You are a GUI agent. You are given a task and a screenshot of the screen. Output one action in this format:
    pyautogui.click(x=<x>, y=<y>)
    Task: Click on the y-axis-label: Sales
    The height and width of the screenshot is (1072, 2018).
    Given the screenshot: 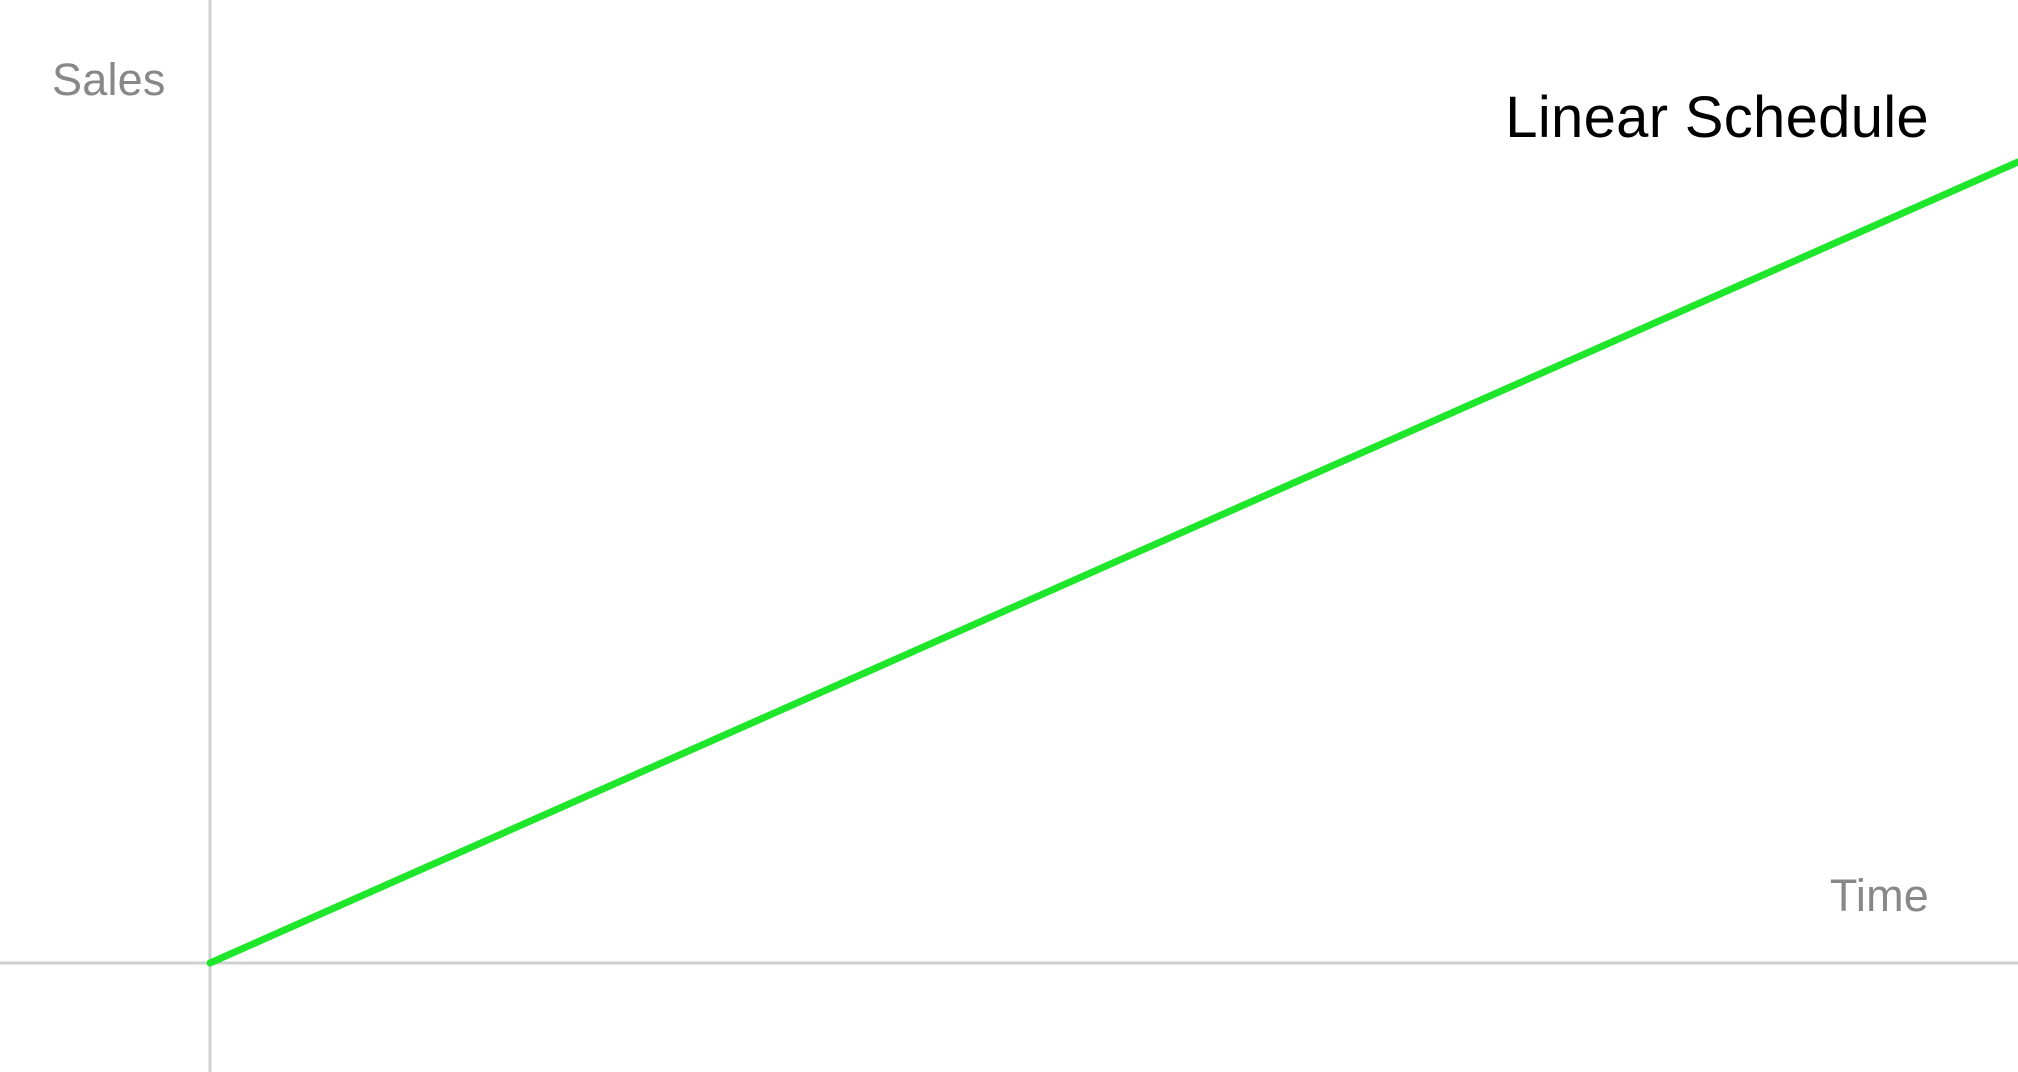 What is the action you would take?
    pyautogui.click(x=109, y=79)
    